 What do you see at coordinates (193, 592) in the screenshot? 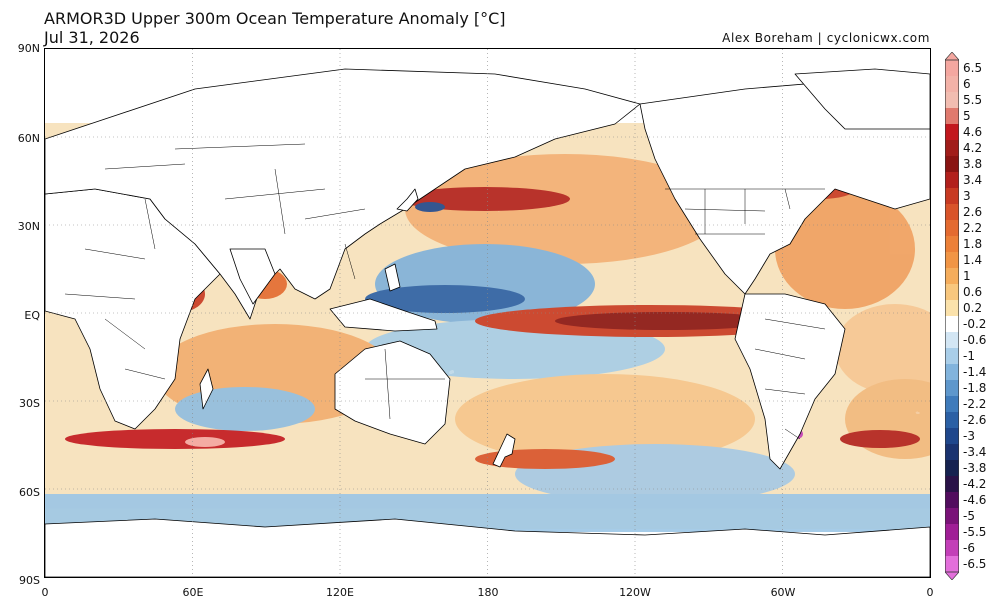
I see `lon-label: 60E` at bounding box center [193, 592].